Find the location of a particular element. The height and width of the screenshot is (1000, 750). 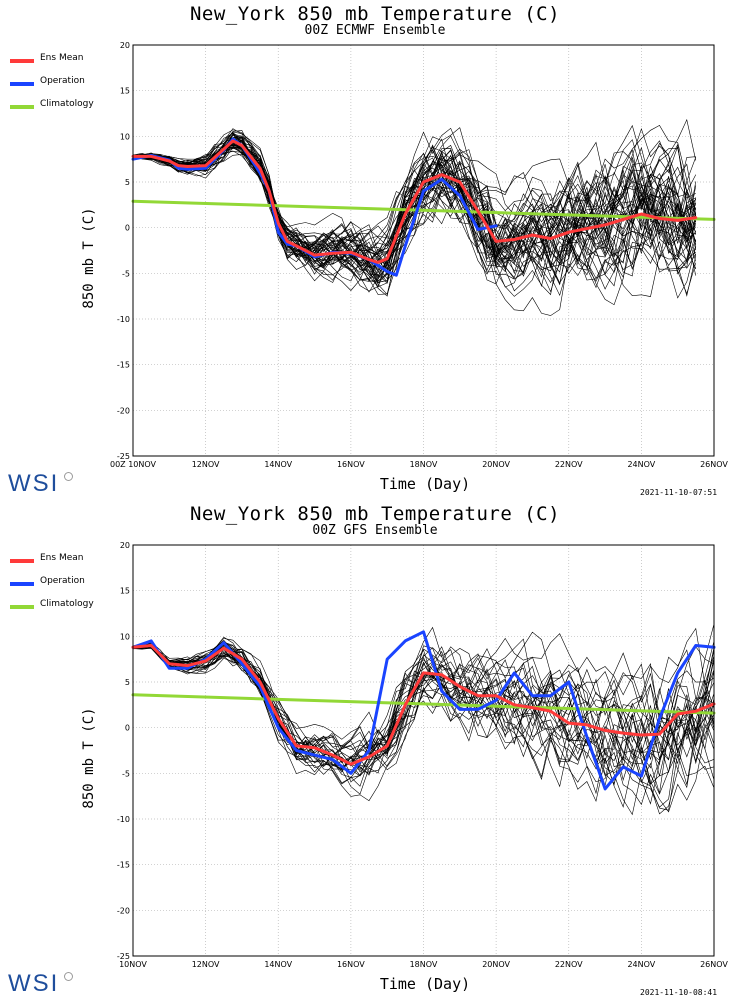

x-tick-label: 10NOV is located at coordinates (133, 964).